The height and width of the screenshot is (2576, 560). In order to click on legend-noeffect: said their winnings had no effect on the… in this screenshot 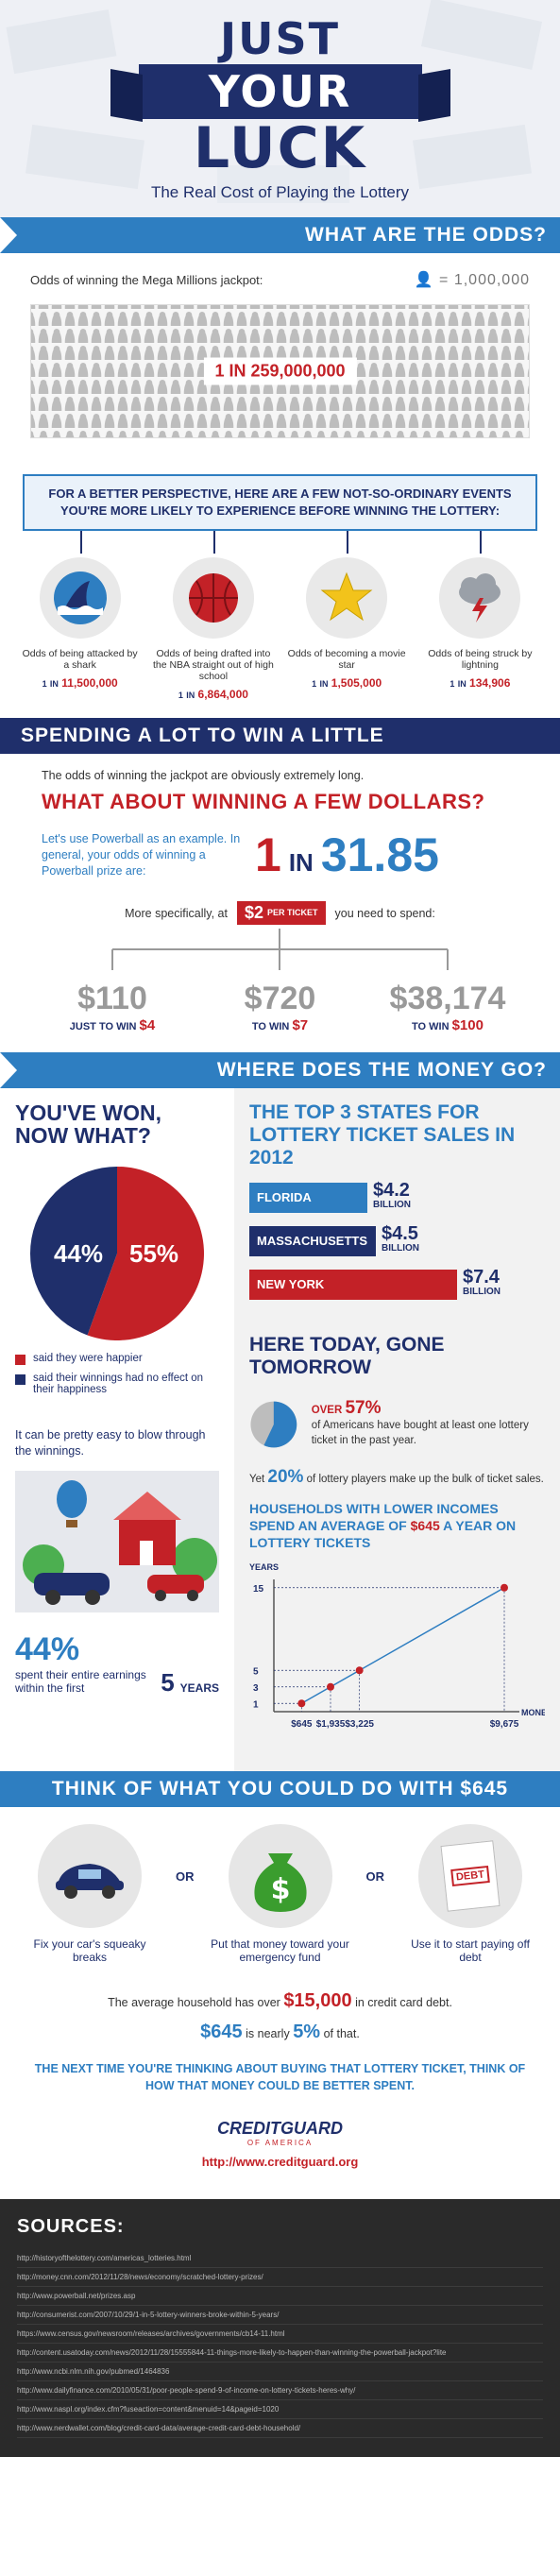, I will do `click(117, 1384)`.